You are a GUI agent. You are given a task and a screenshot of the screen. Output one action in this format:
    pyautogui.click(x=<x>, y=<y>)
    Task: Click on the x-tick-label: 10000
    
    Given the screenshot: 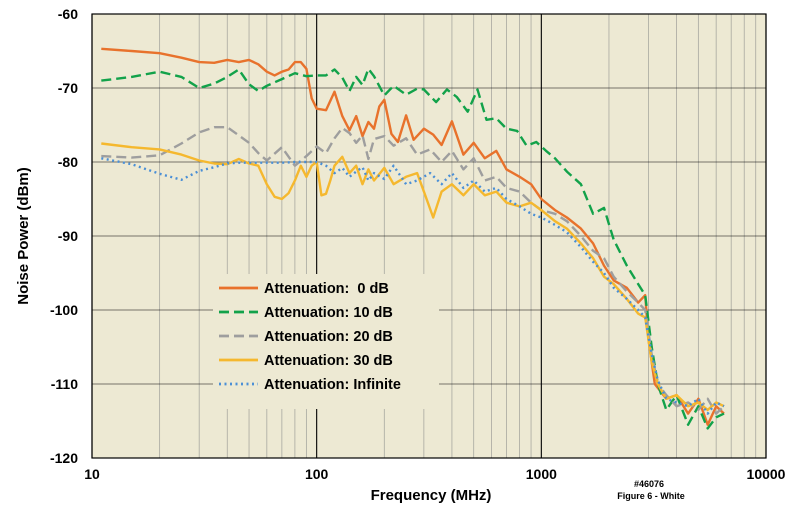 What is the action you would take?
    pyautogui.click(x=766, y=474)
    